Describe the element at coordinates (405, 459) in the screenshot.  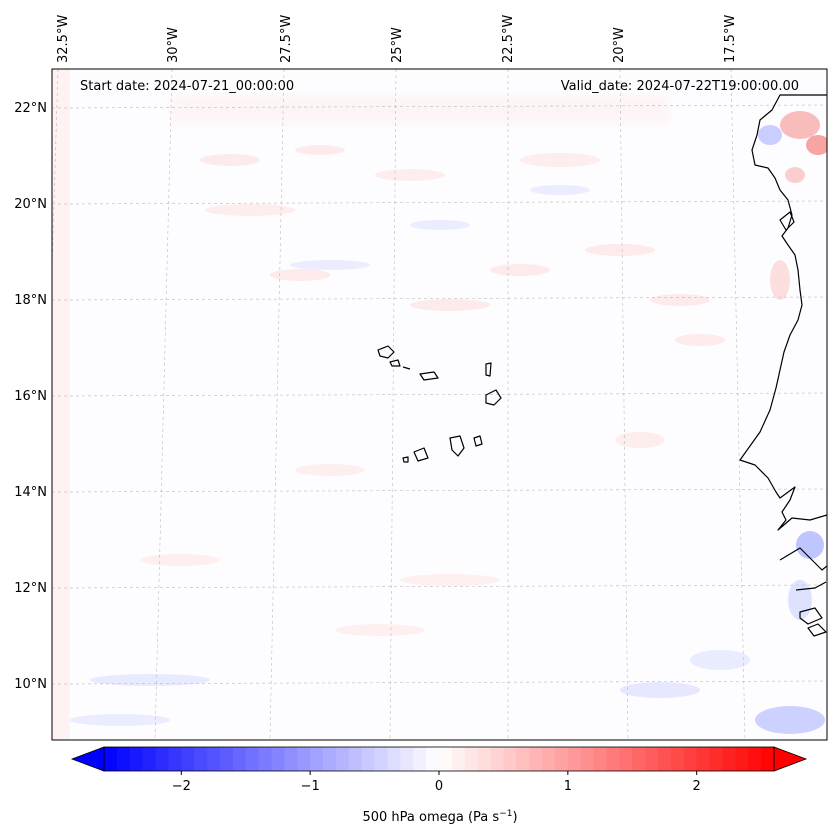
I see `brava-island` at that location.